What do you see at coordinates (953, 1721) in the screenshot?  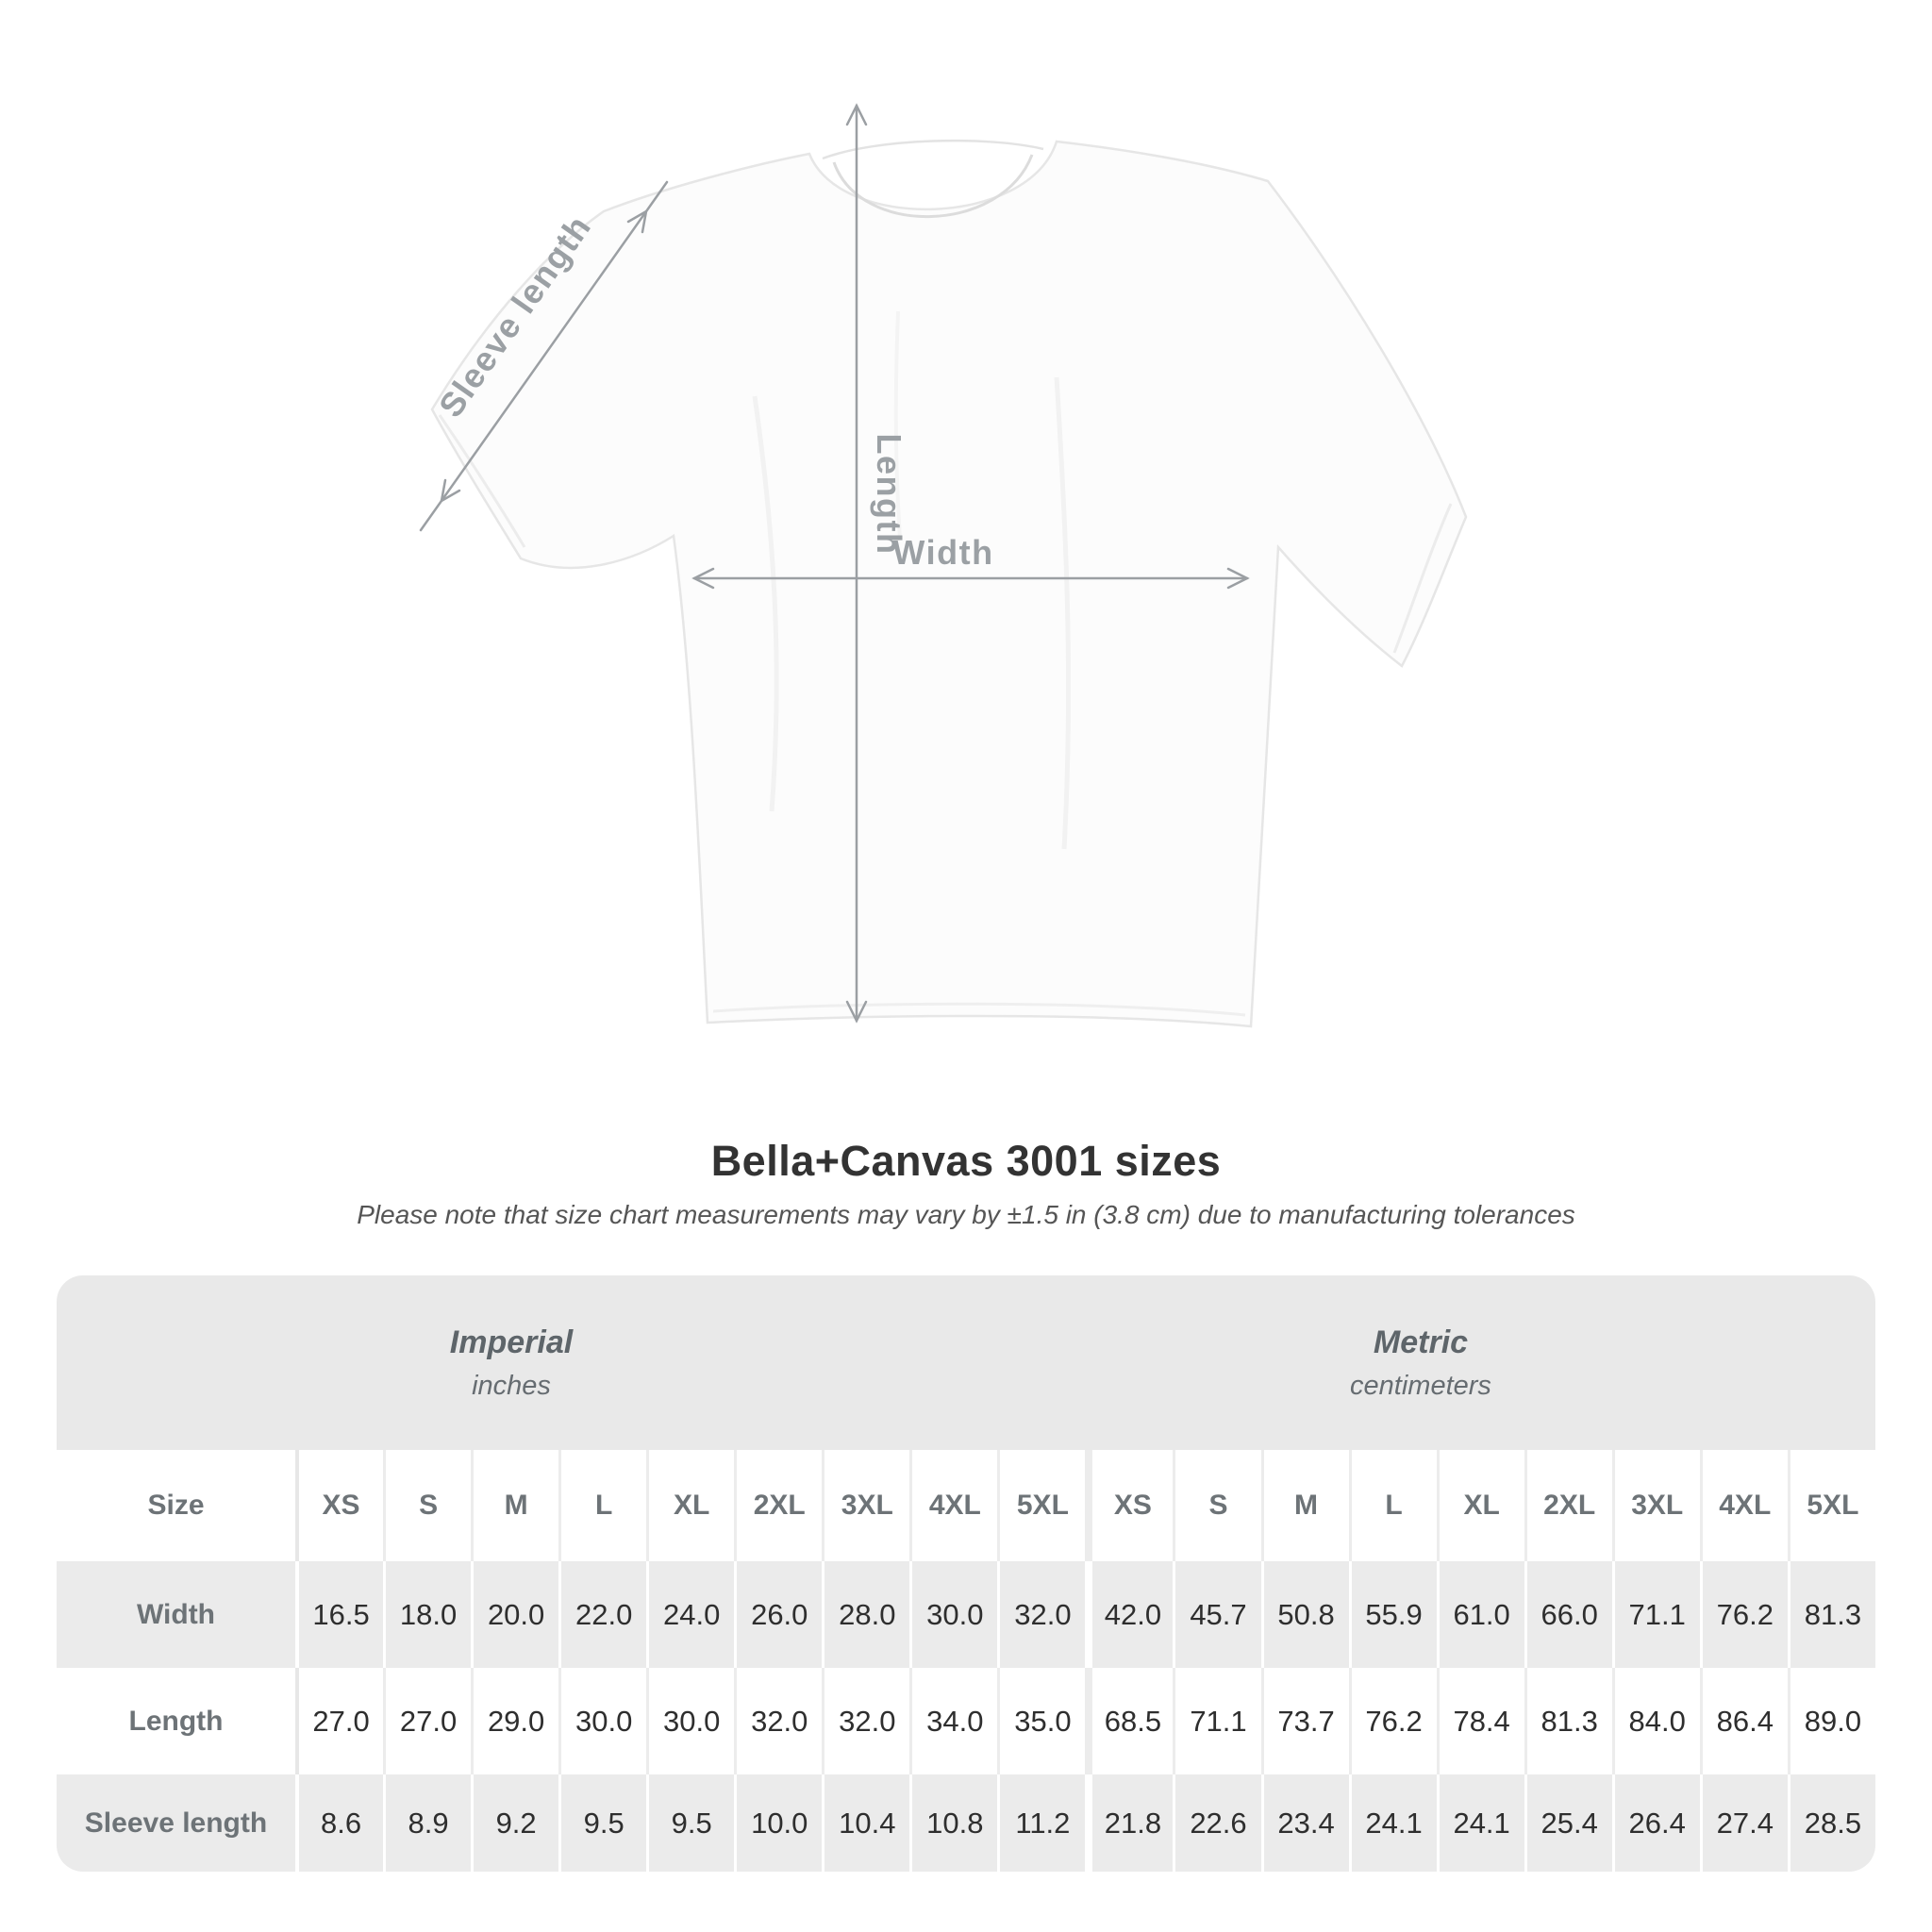 I see `length-imperial-4xl: 34.0` at bounding box center [953, 1721].